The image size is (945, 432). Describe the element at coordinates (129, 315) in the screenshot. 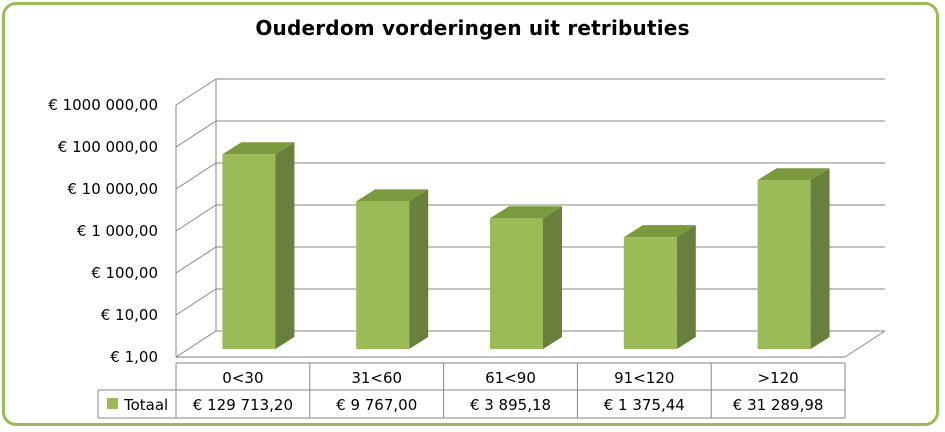

I see `y-tick-label: € 10,00` at that location.